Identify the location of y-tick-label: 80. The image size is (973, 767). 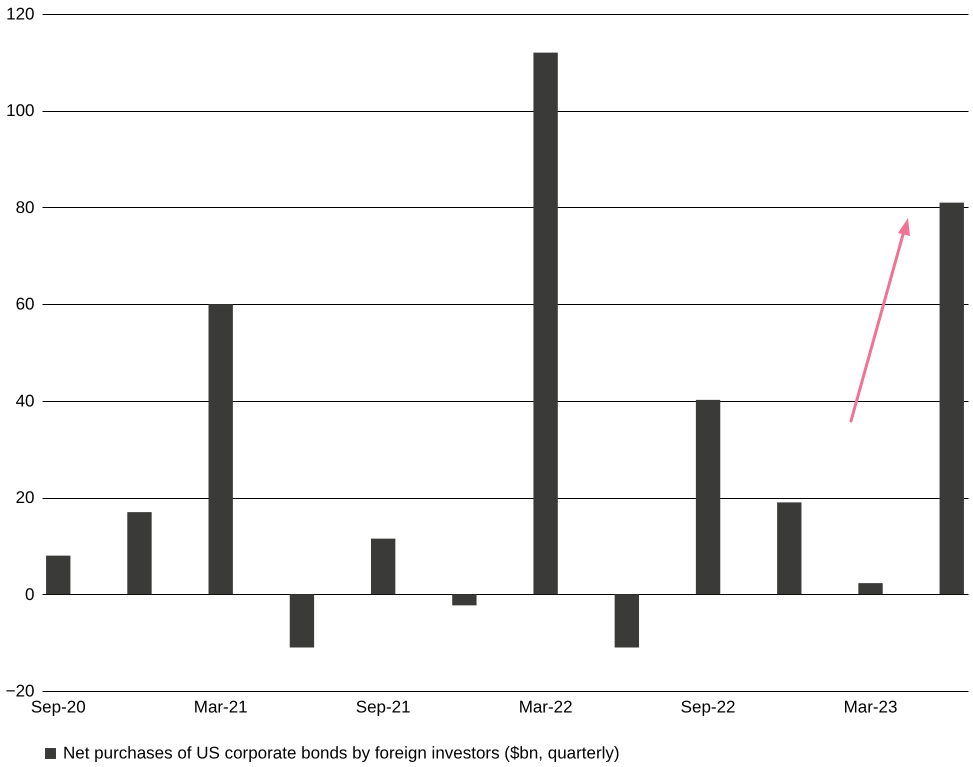
(25, 207).